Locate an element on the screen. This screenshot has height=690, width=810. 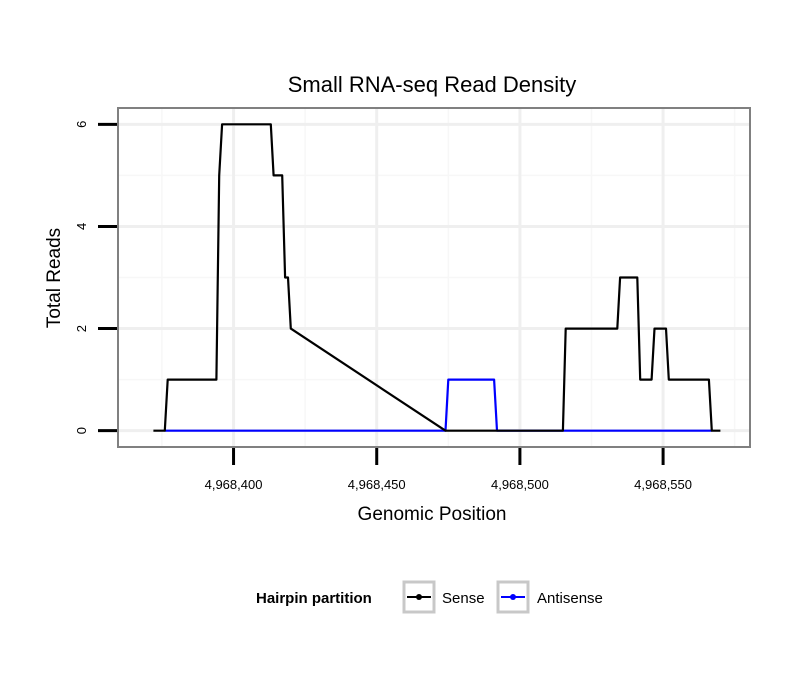
y-tick-label: 4 is located at coordinates (81, 226).